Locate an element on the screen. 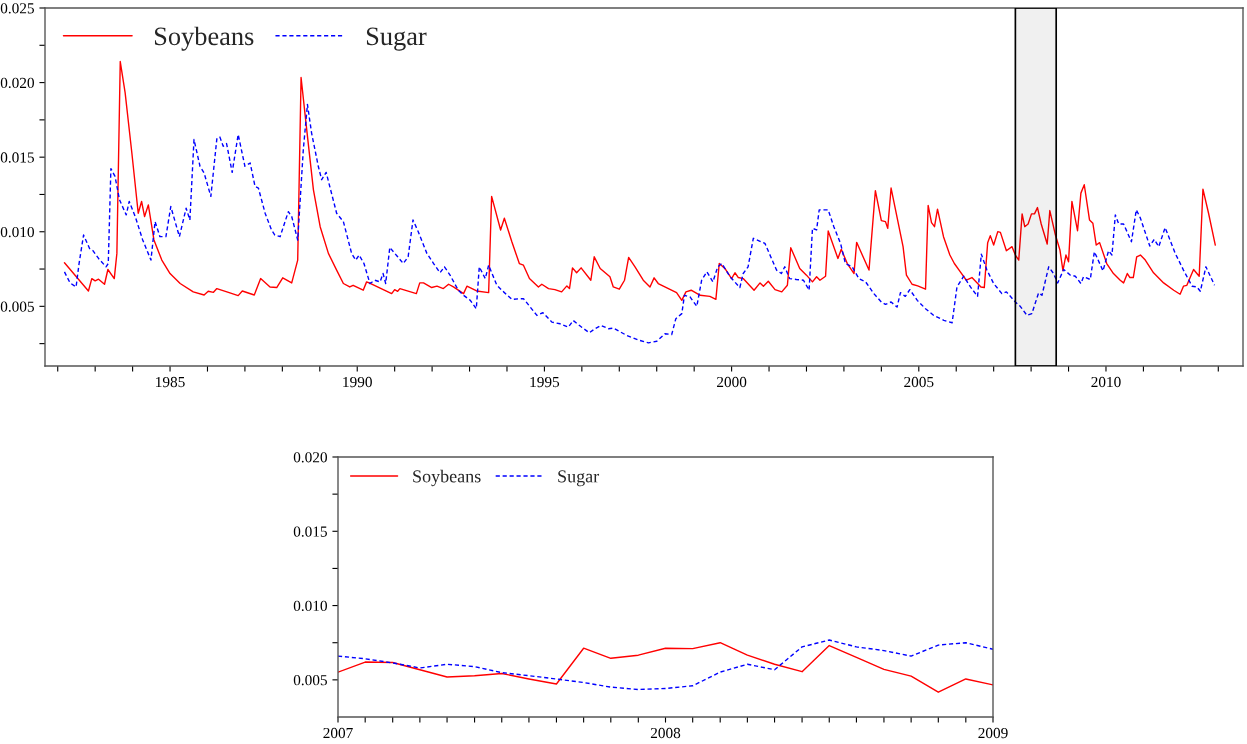 This screenshot has height=744, width=1247. x-tick-label: 2005 is located at coordinates (919, 382).